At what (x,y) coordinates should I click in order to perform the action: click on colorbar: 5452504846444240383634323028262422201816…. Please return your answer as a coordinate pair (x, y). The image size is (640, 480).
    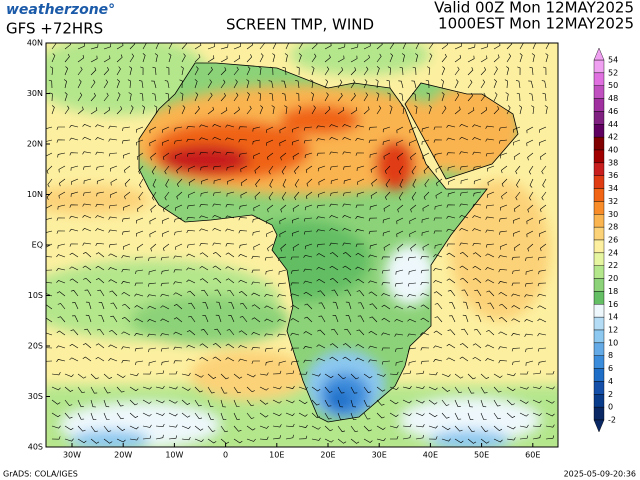
    Looking at the image, I should click on (605, 240).